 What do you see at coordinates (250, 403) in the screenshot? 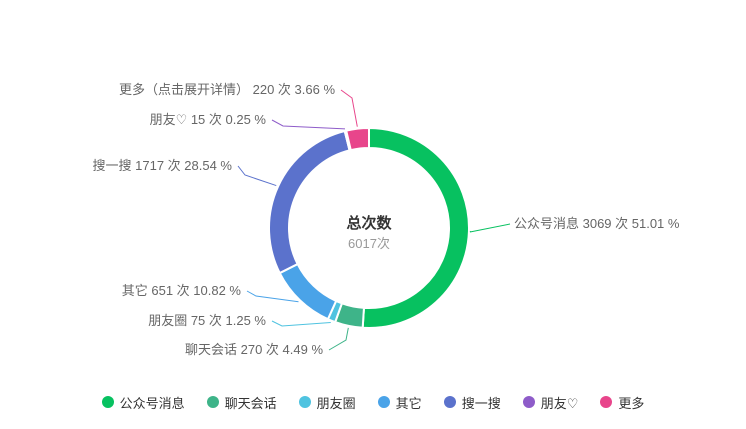
I see `legend-label: 聊天会话` at bounding box center [250, 403].